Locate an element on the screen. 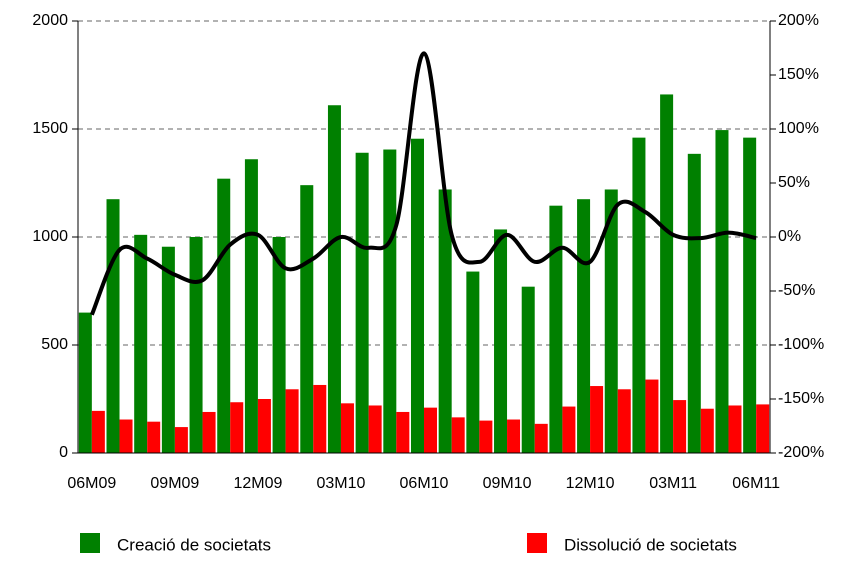  x-tick-label: 06M09 is located at coordinates (91, 483).